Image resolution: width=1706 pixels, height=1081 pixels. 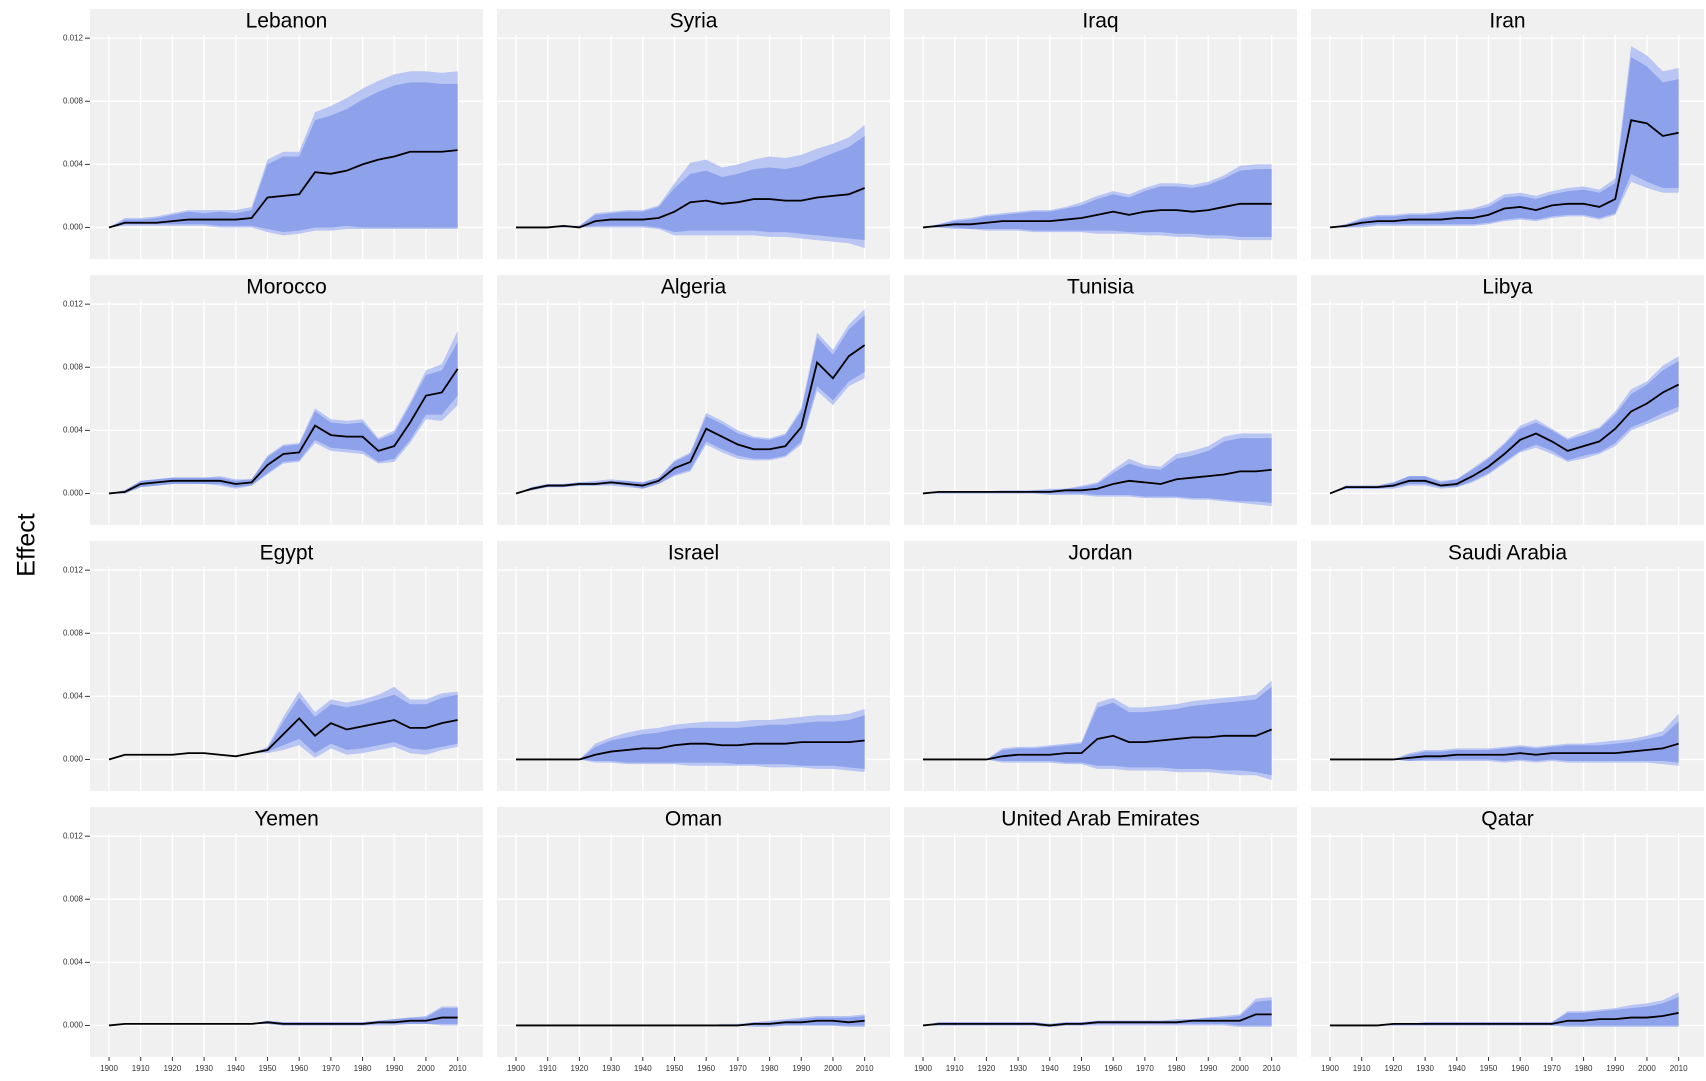 I want to click on y-axis-label: Effect, so click(x=27, y=545).